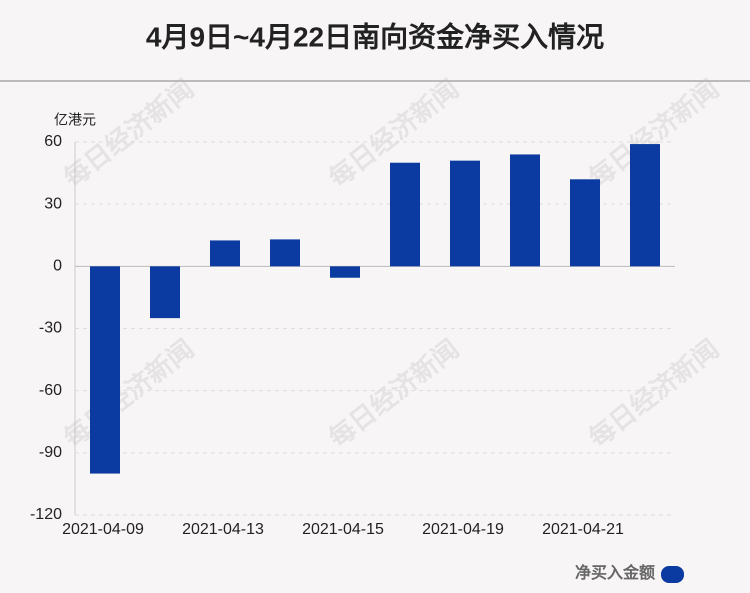  Describe the element at coordinates (583, 529) in the screenshot. I see `x-tick-label: 2021-04-21` at that location.